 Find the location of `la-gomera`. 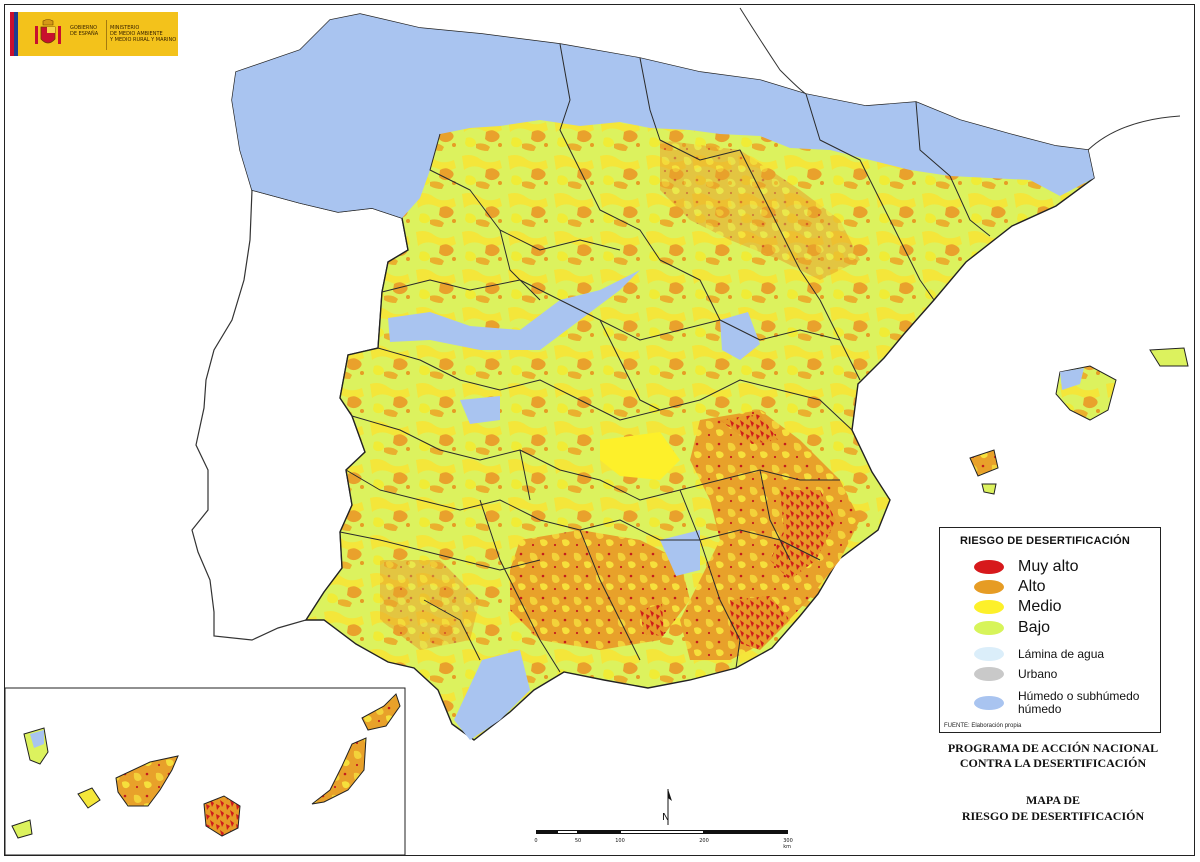

la-gomera is located at coordinates (89, 798).